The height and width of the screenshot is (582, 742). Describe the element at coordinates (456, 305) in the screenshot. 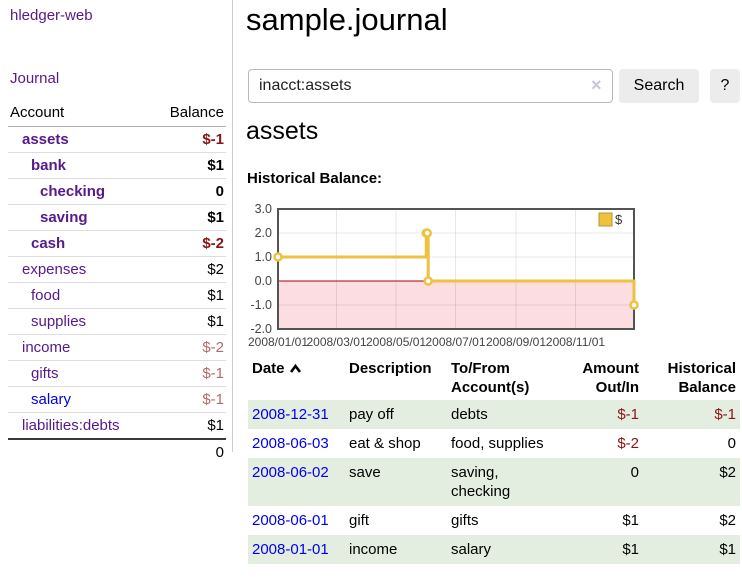

I see `chart-negative-region` at that location.